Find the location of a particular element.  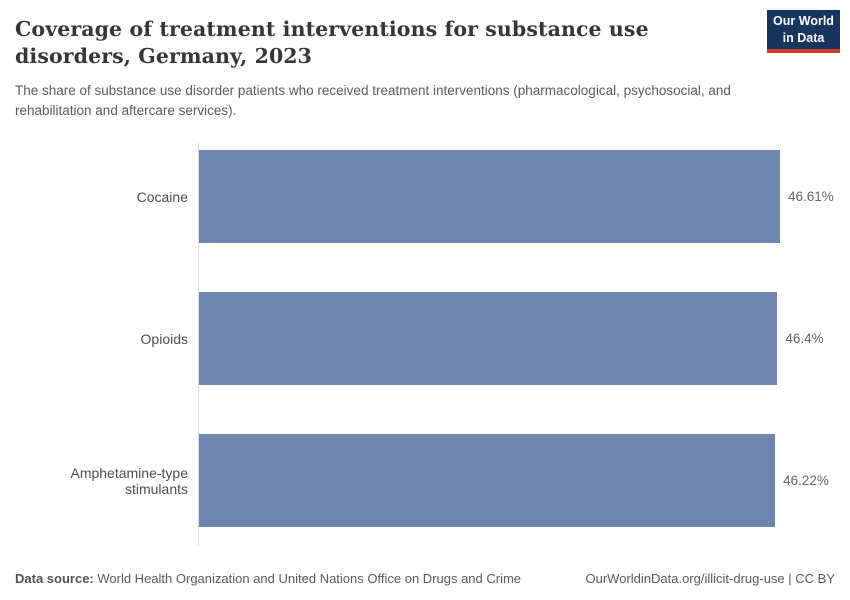

bar-row: Amphetamine-type stimulants 46.22% is located at coordinates (425, 480).